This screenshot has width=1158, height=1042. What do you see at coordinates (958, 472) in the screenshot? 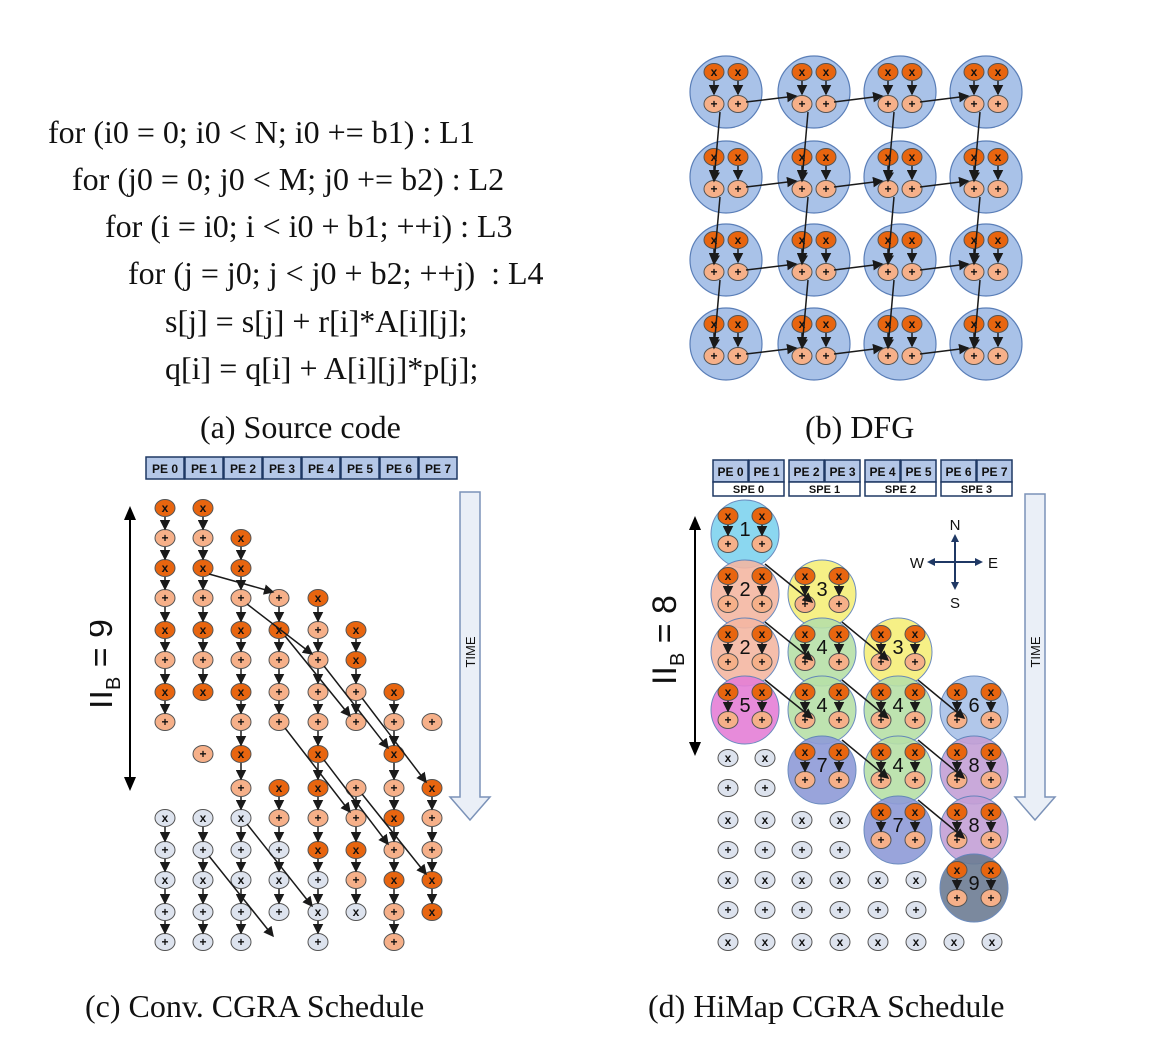
I see `pe-header-label: PE 6` at bounding box center [958, 472].